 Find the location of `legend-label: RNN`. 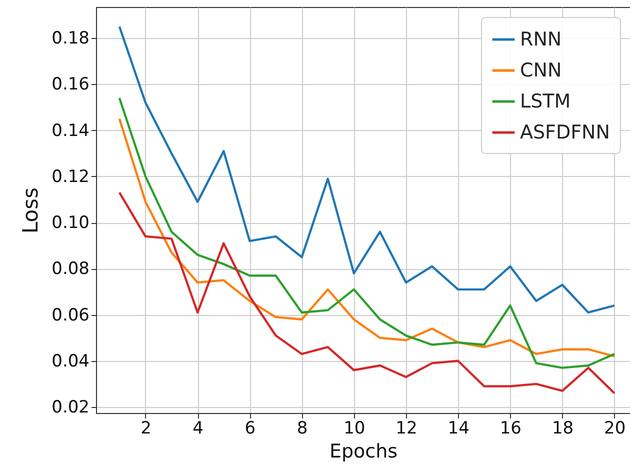

legend-label: RNN is located at coordinates (541, 39).